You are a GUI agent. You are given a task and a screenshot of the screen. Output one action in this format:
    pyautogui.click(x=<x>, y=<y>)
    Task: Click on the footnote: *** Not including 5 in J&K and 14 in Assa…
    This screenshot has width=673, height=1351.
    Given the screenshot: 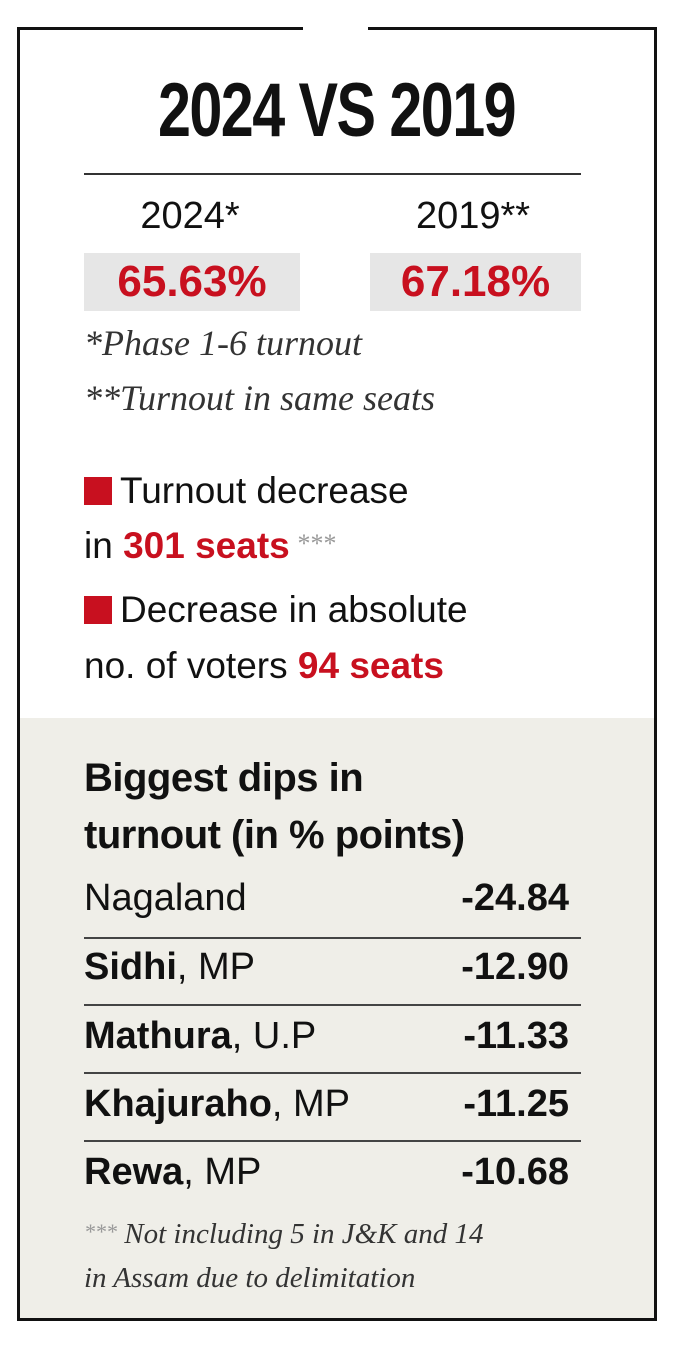 What is the action you would take?
    pyautogui.click(x=284, y=1255)
    